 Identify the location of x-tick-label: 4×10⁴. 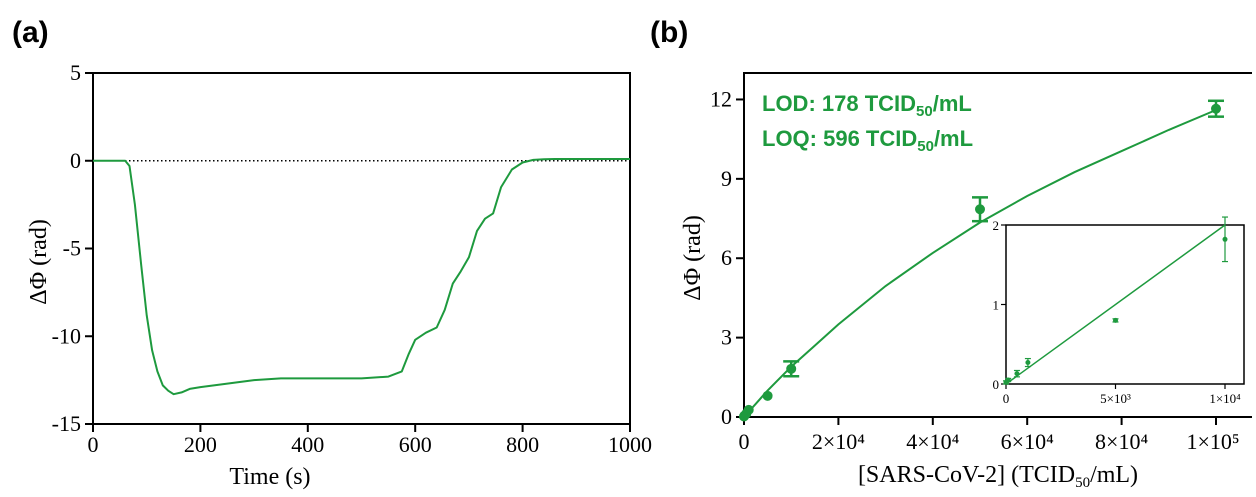
(932, 441).